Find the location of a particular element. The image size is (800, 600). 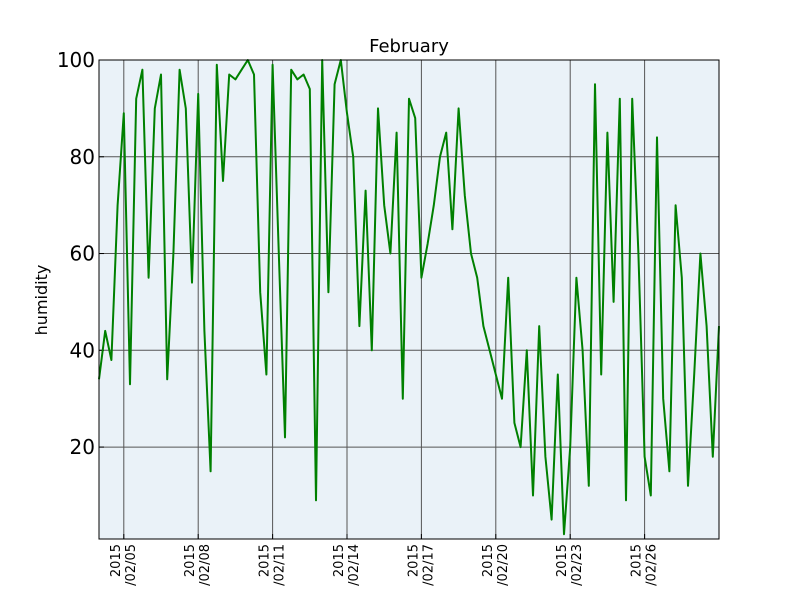

y-tick-label: 100 is located at coordinates (76, 60).